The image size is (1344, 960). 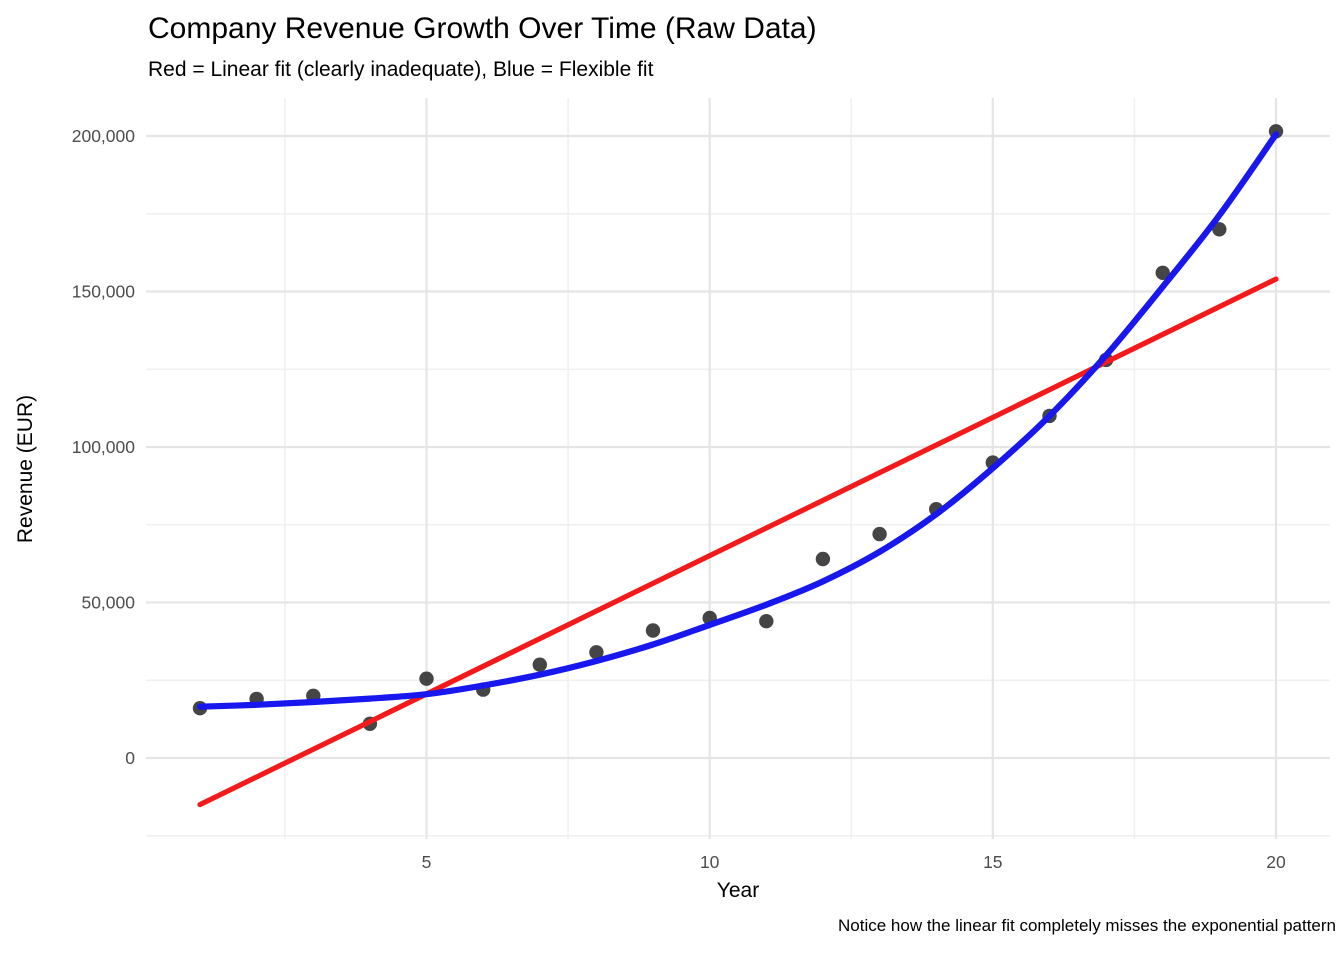 What do you see at coordinates (108, 603) in the screenshot?
I see `y-tick-label: 50,000` at bounding box center [108, 603].